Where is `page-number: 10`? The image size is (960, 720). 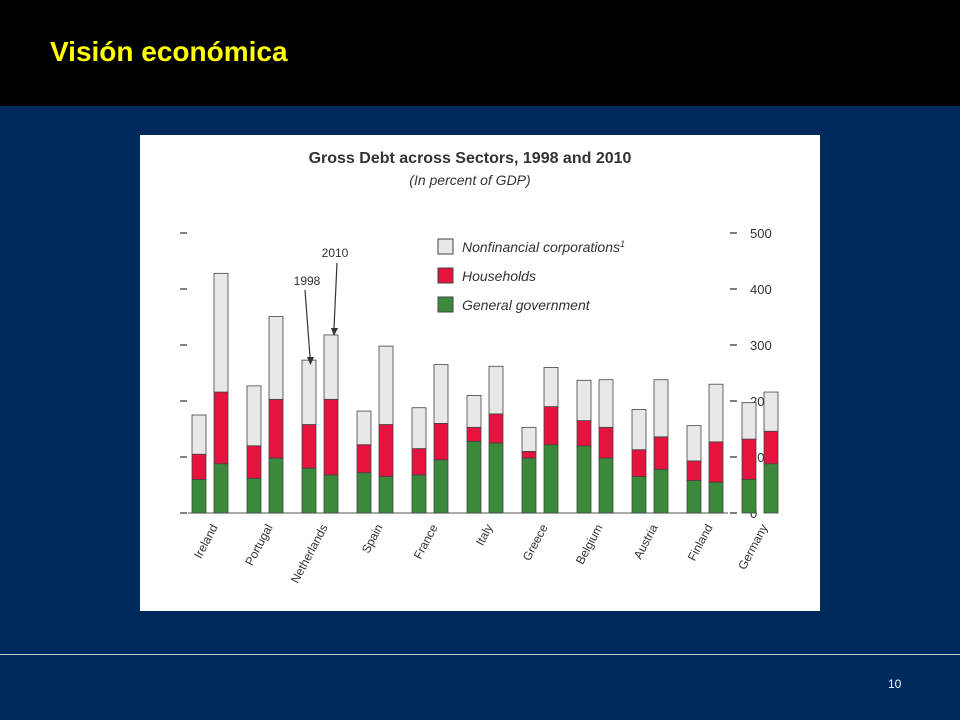
page-number: 10 is located at coordinates (895, 684).